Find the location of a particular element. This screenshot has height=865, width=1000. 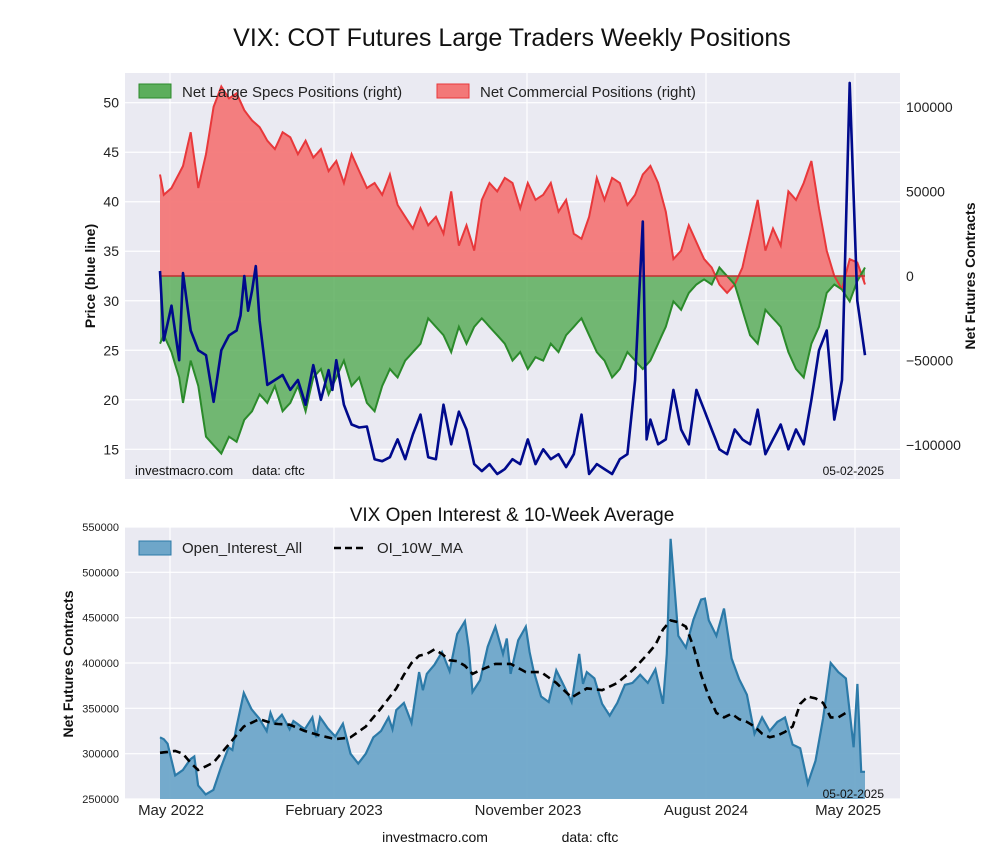

bottom-y-tick-label: 300000 is located at coordinates (100, 755).